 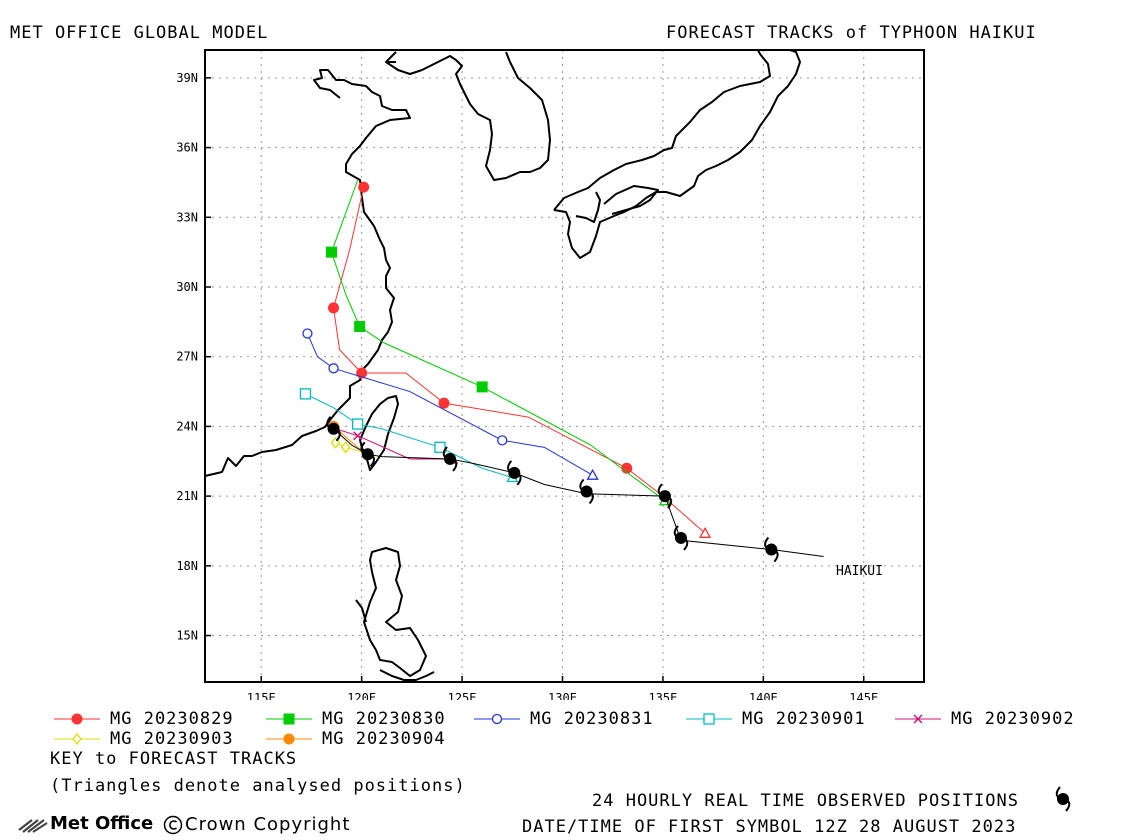 I want to click on legend-entry: MG 20230830, so click(x=355, y=719).